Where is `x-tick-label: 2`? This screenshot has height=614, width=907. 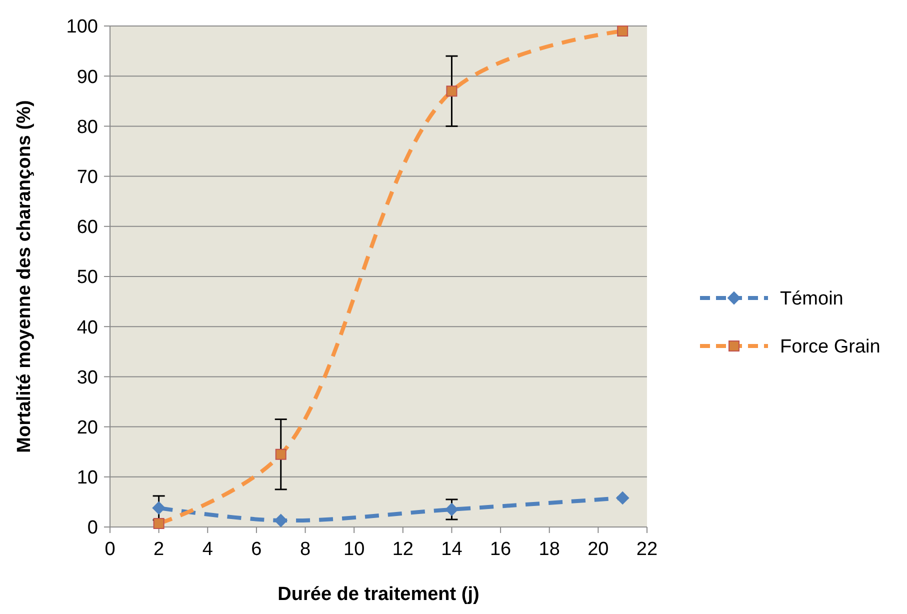 x-tick-label: 2 is located at coordinates (159, 549).